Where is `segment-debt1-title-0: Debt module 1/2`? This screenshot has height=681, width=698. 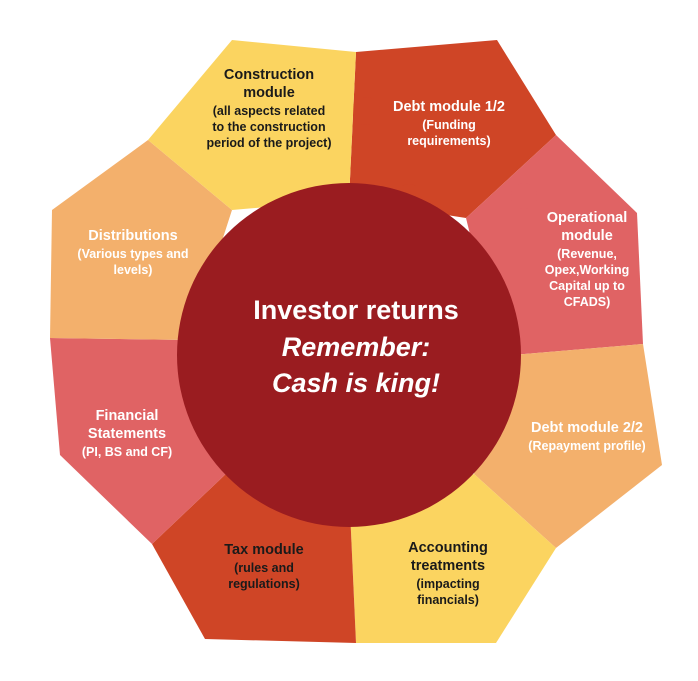 segment-debt1-title-0: Debt module 1/2 is located at coordinates (449, 107).